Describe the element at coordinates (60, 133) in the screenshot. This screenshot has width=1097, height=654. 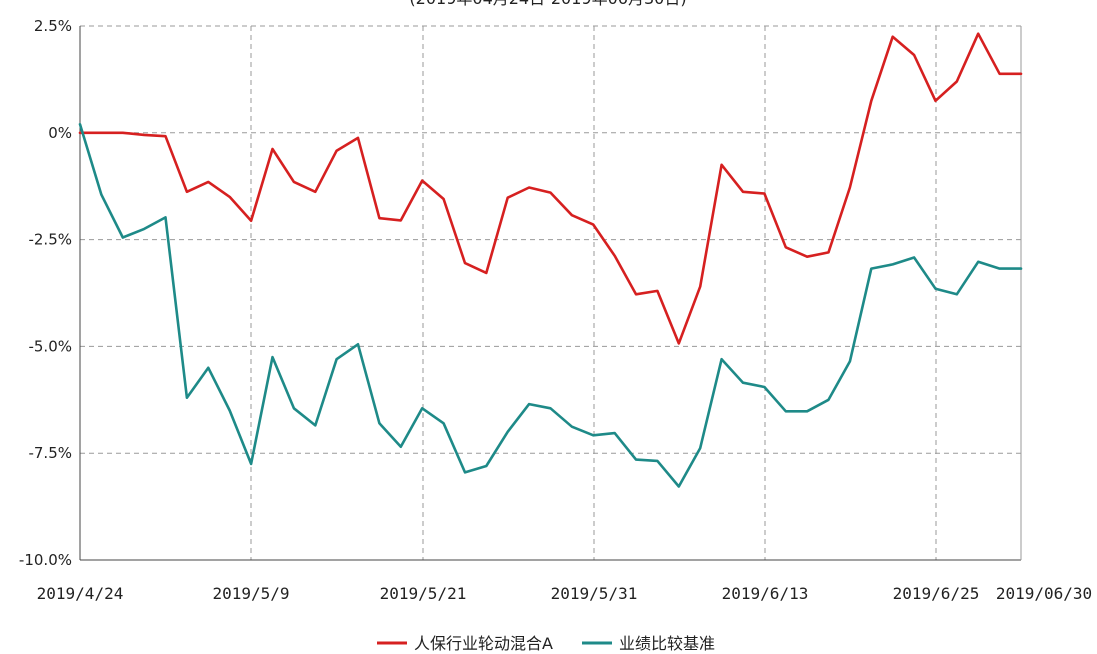
I see `y-tick-label: 0%` at that location.